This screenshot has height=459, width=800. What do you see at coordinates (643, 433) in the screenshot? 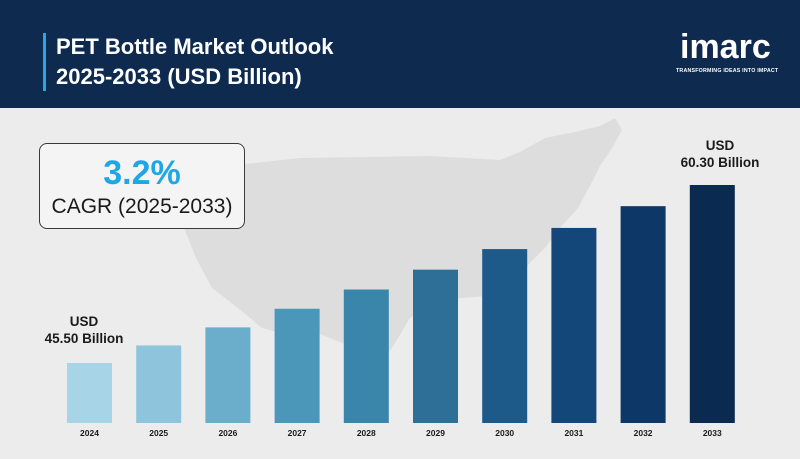
I see `x-tick-label-2032: 2032` at bounding box center [643, 433].